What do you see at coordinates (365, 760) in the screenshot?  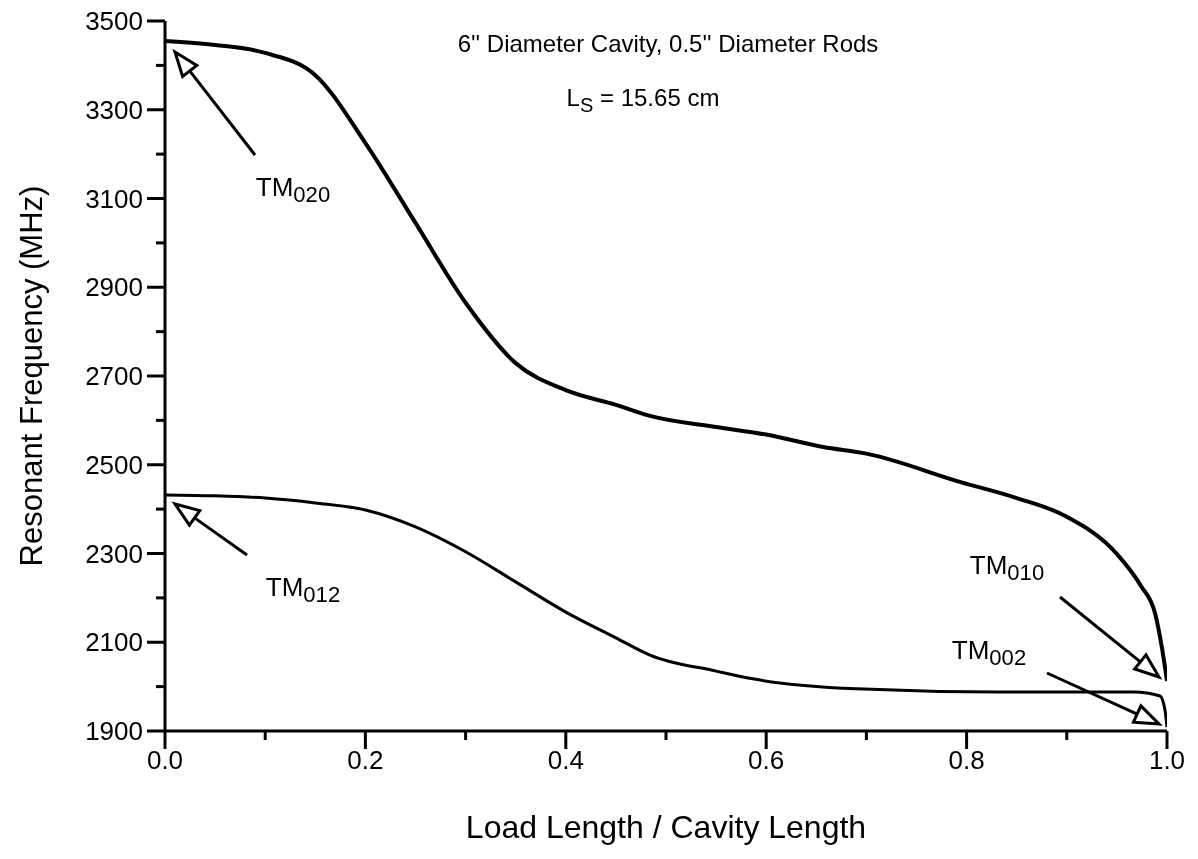 I see `x-tick-label: 0.2` at bounding box center [365, 760].